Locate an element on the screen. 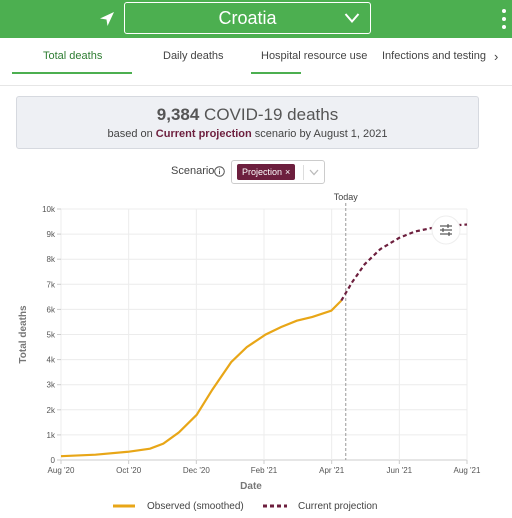  scenario-label: Scenario is located at coordinates (193, 171).